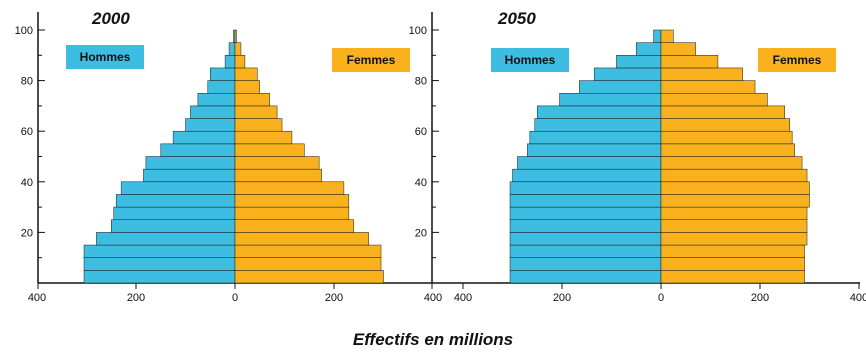 This screenshot has width=866, height=358. I want to click on y-tick-label: 60, so click(27, 132).